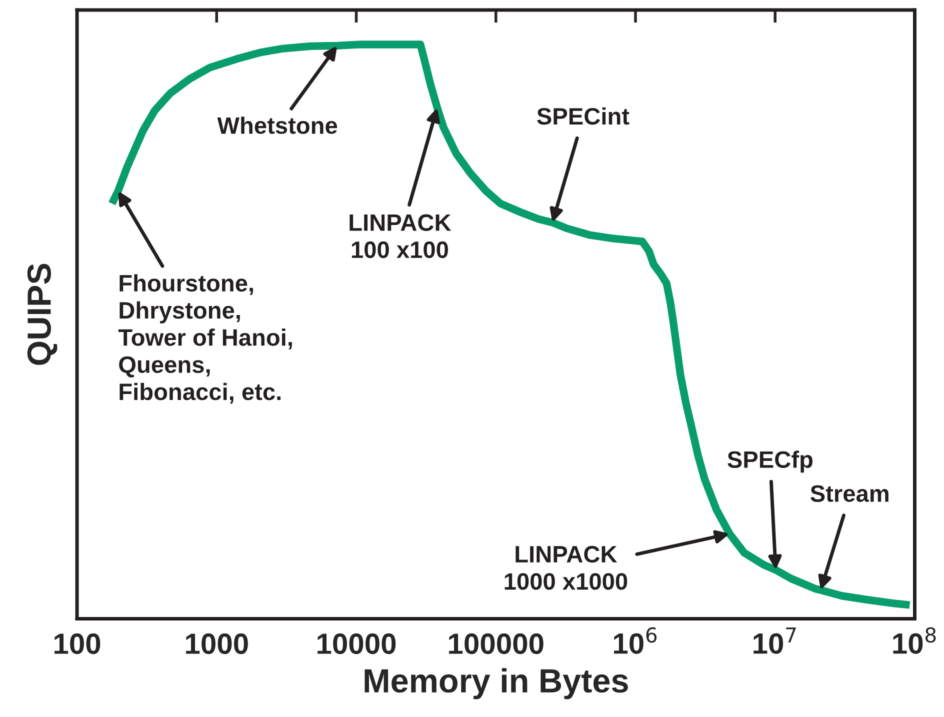 The height and width of the screenshot is (717, 944). I want to click on annotation: Whetstone, so click(277, 125).